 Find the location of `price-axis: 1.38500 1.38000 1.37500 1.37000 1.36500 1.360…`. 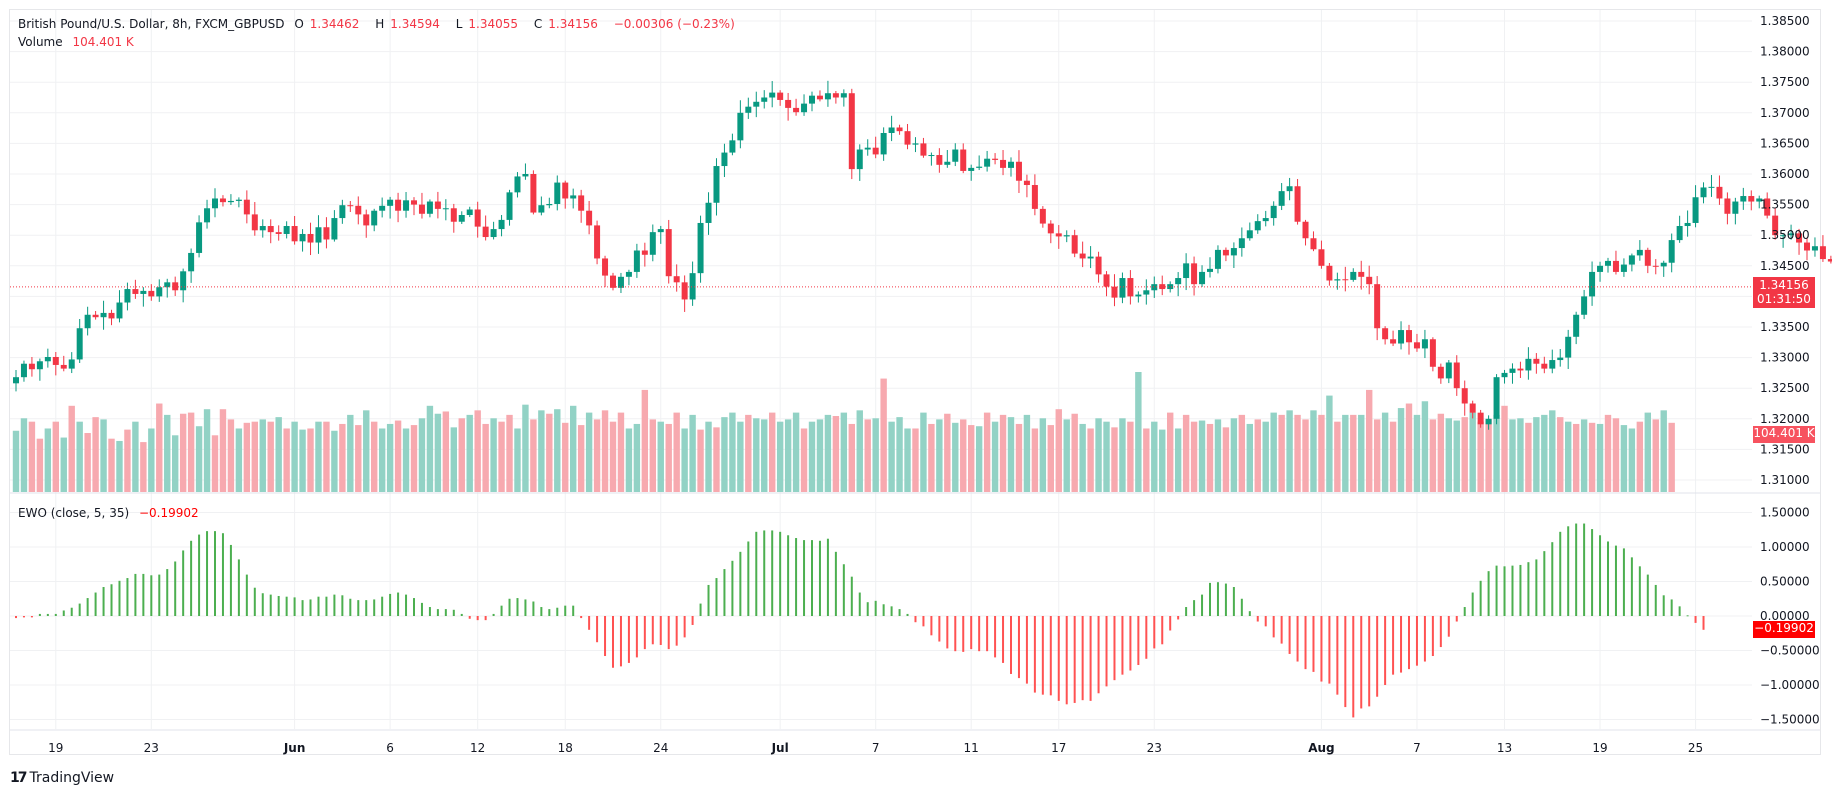

price-axis: 1.38500 1.38000 1.37500 1.37000 1.36500 1.360… is located at coordinates (1785, 250).